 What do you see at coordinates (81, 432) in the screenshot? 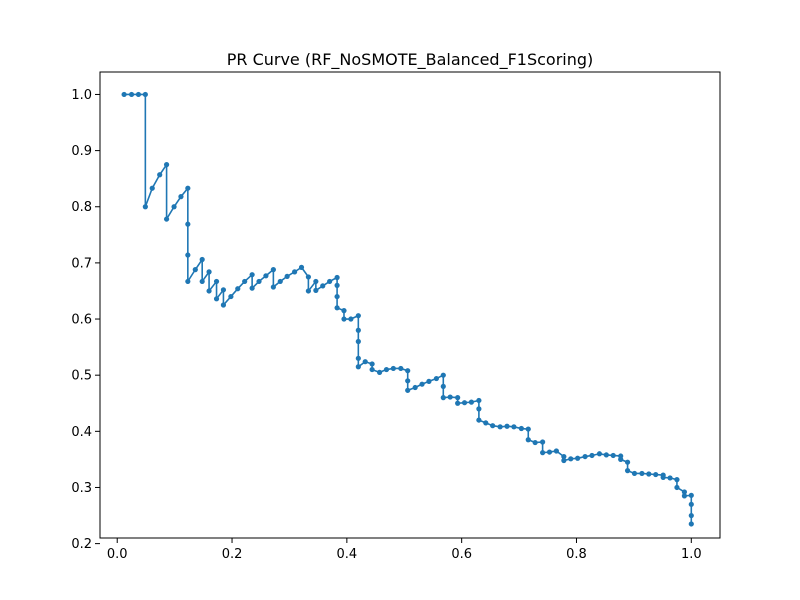
I see `y-tick-label: 0.4` at bounding box center [81, 432].